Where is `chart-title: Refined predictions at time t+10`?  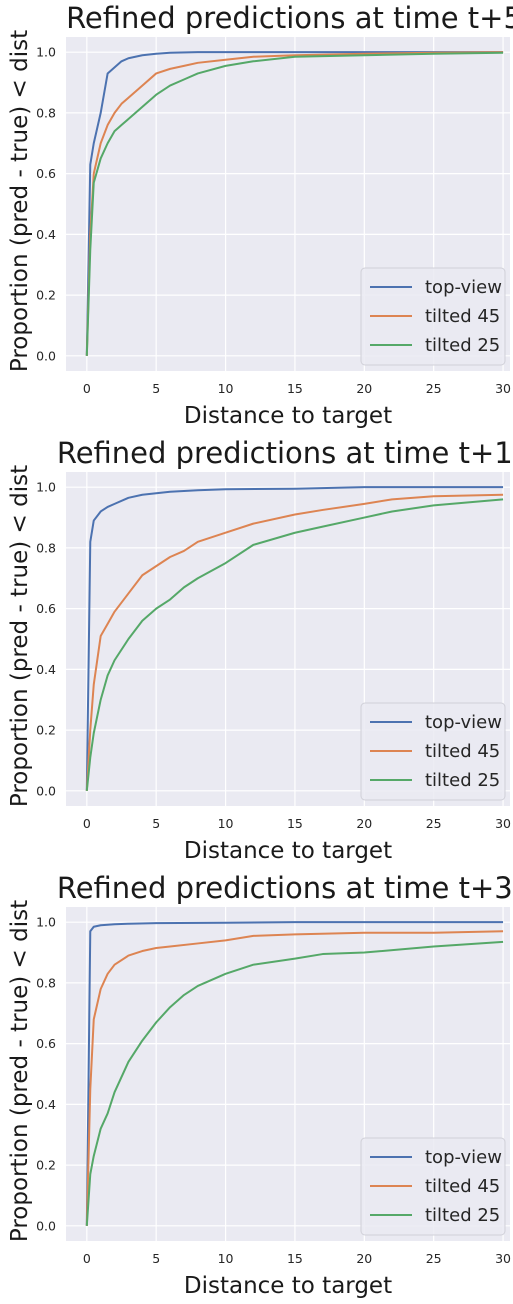 chart-title: Refined predictions at time t+10 is located at coordinates (285, 453).